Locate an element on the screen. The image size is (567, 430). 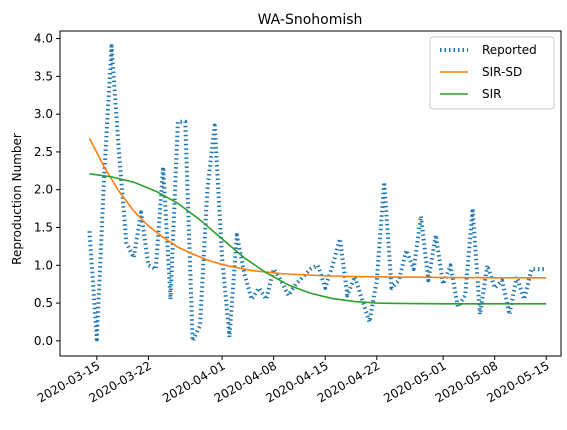
y-tick-label: 0.0 is located at coordinates (43, 341).